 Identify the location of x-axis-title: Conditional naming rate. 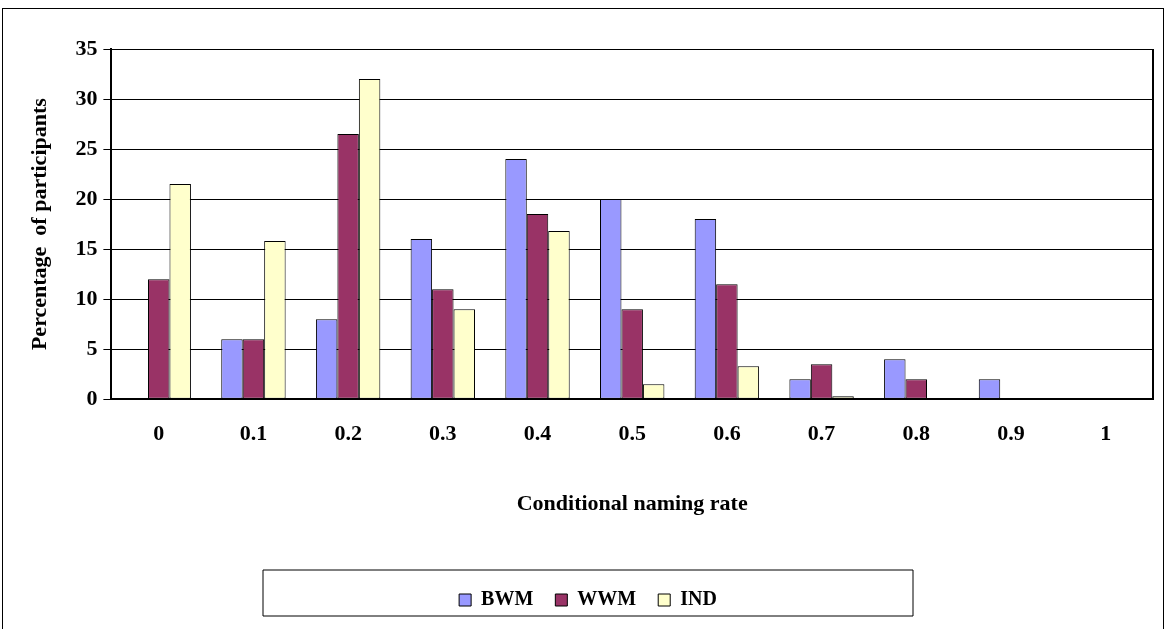
(632, 503).